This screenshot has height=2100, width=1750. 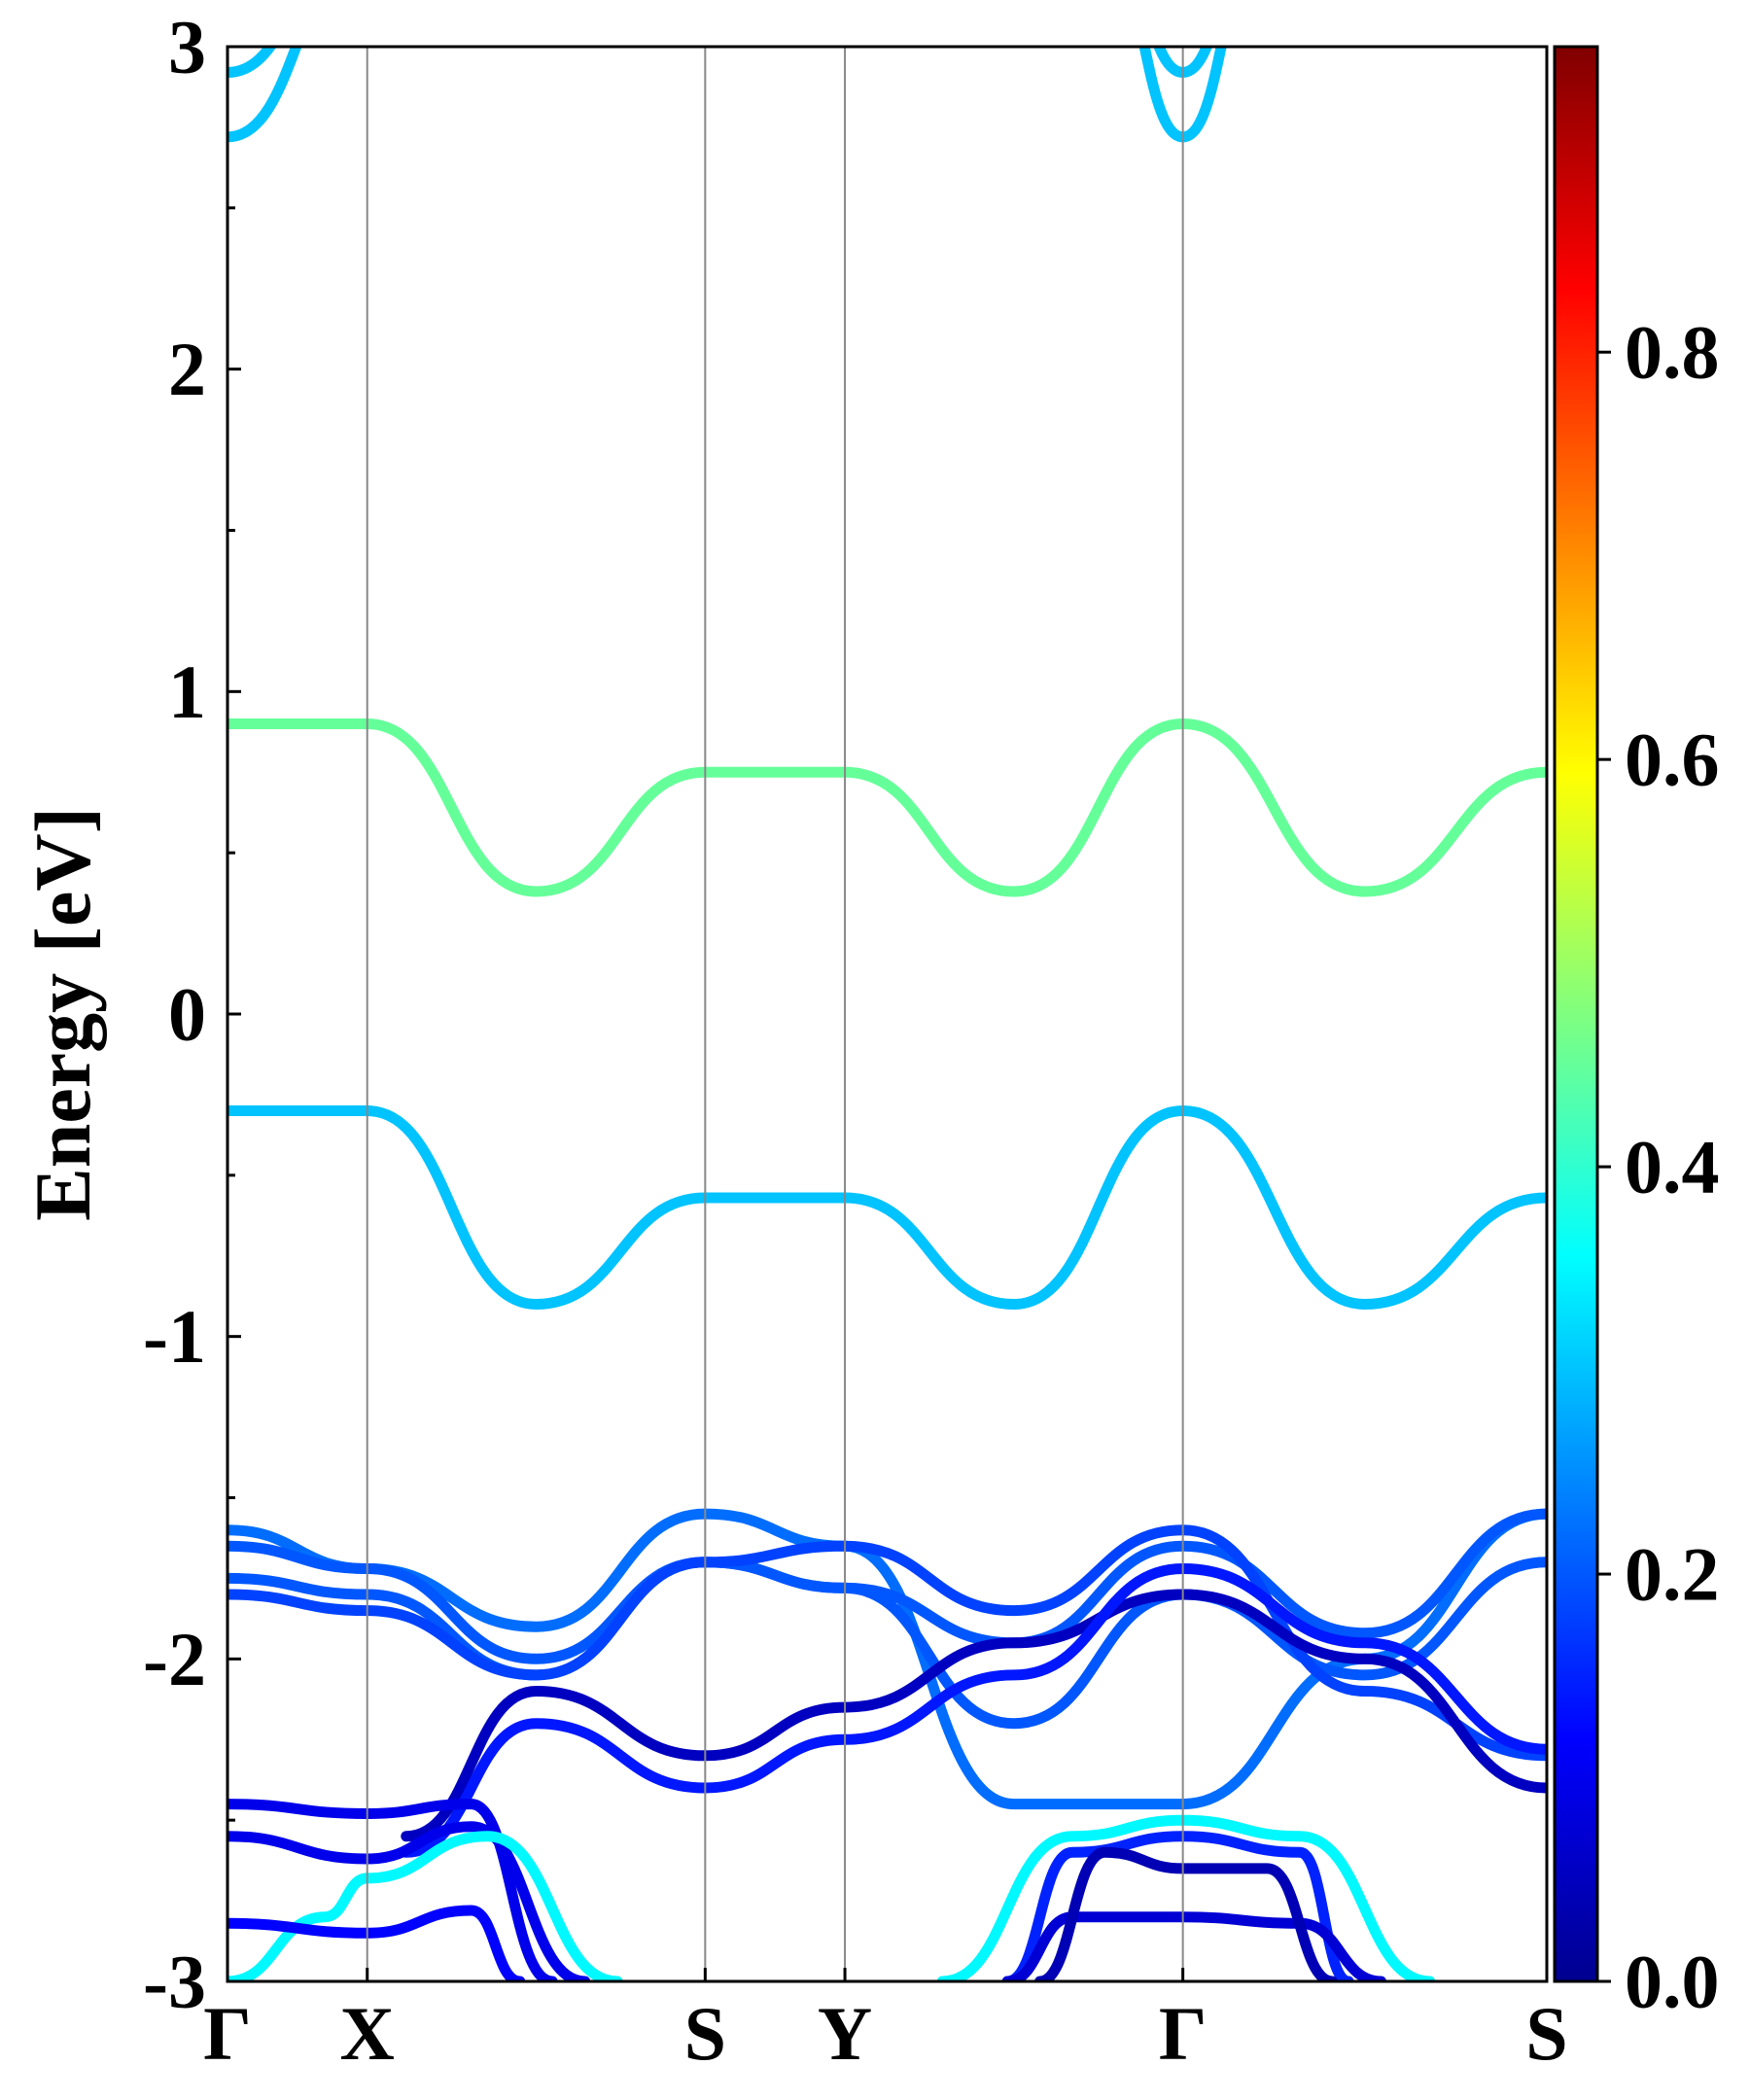 What do you see at coordinates (1672, 352) in the screenshot?
I see `colorbar-tick-label: 0.8` at bounding box center [1672, 352].